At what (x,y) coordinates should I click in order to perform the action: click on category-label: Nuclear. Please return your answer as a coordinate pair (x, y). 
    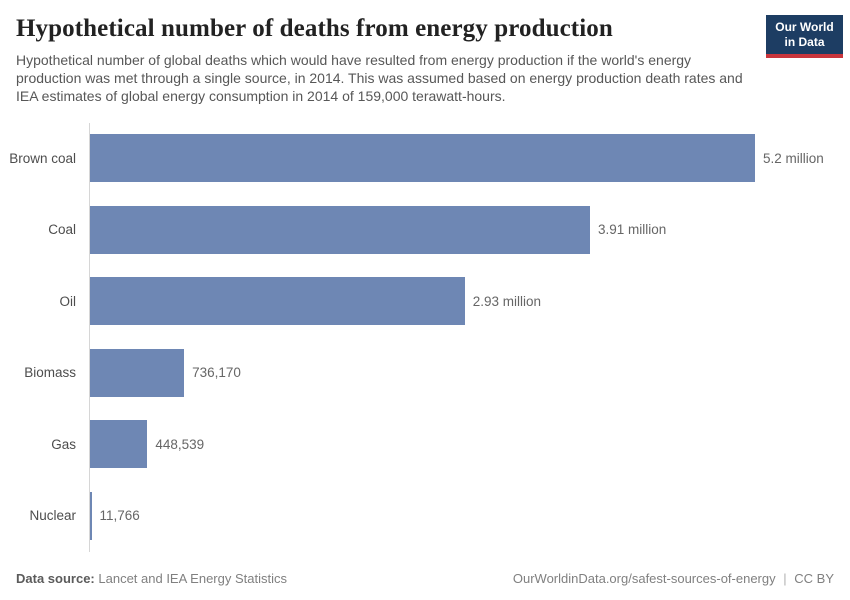
    Looking at the image, I should click on (52, 516).